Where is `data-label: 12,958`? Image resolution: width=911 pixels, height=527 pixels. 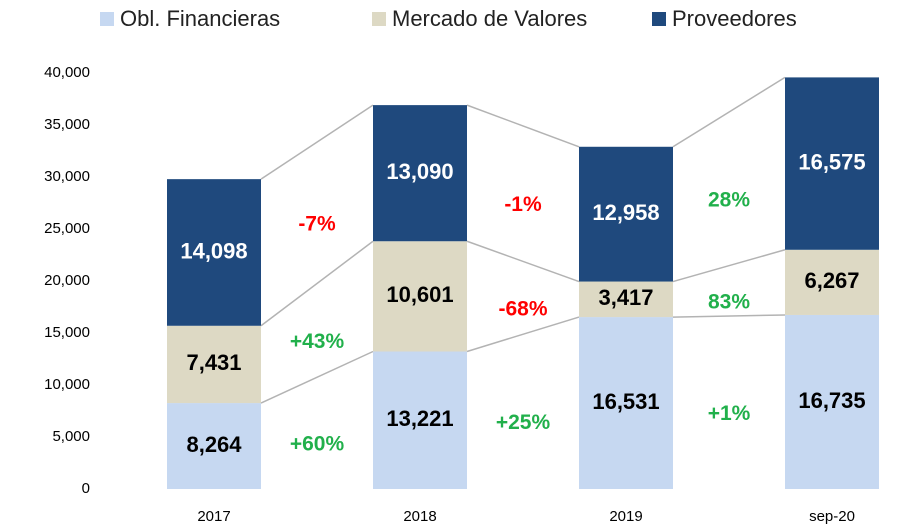
data-label: 12,958 is located at coordinates (625, 212).